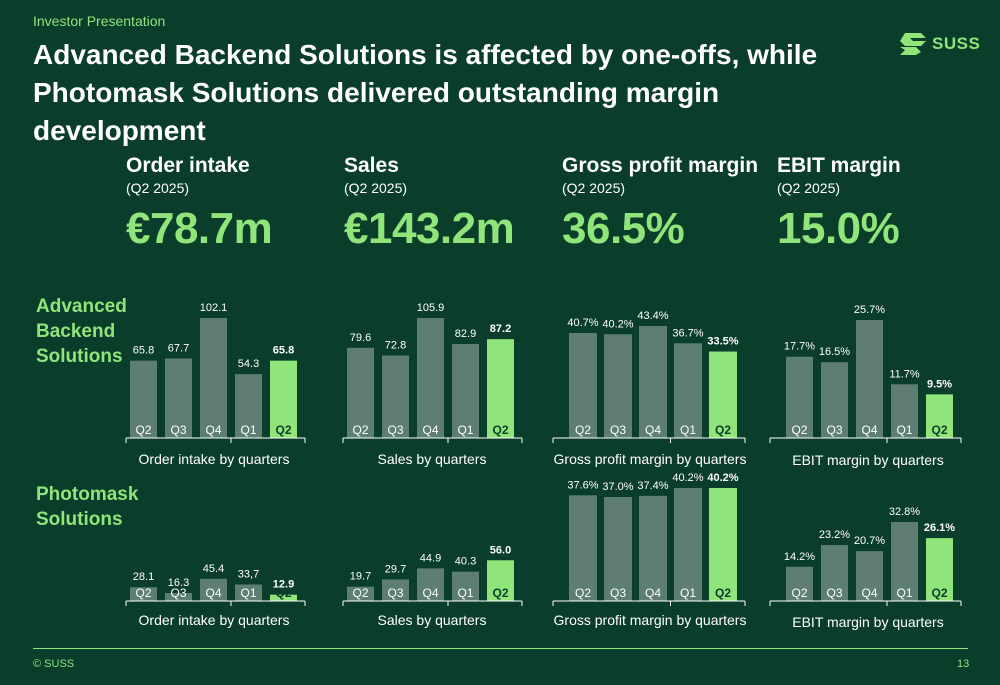 The image size is (1000, 685). I want to click on kpi-label: EBIT margin, so click(839, 165).